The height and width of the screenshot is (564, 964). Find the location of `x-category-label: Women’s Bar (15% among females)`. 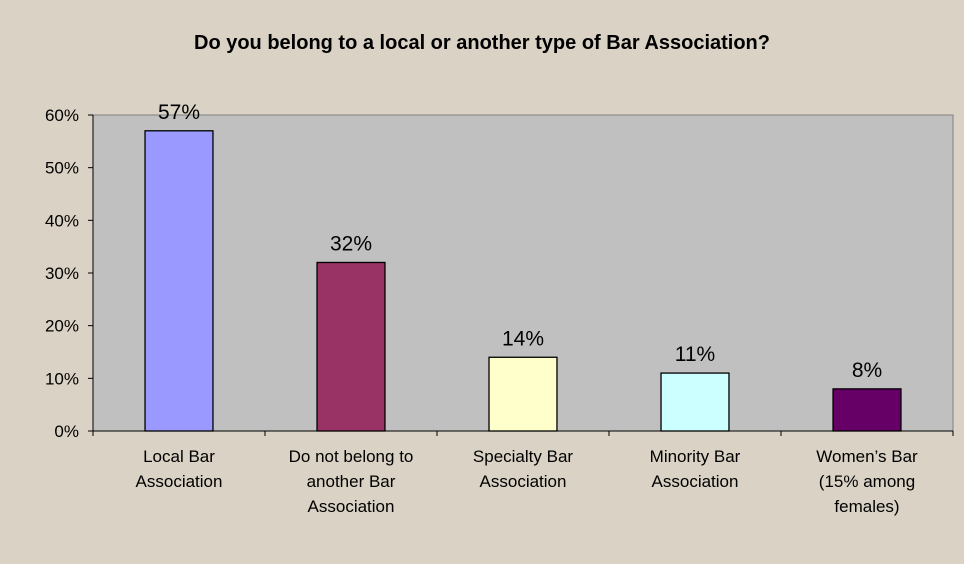

x-category-label: Women’s Bar (15% among females) is located at coordinates (867, 481).